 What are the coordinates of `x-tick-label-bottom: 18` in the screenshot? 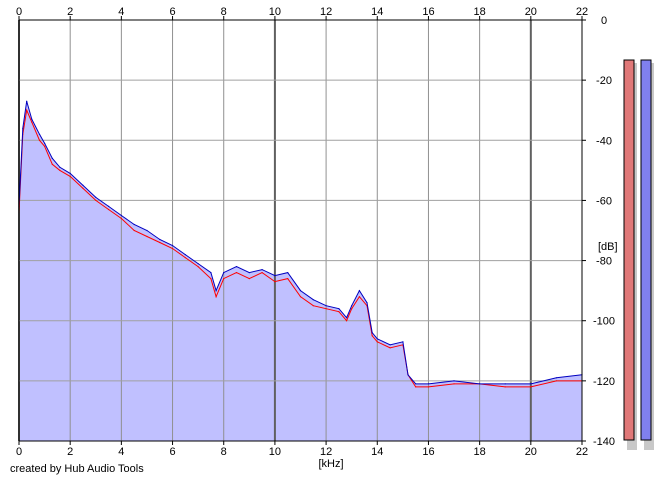 It's located at (480, 452).